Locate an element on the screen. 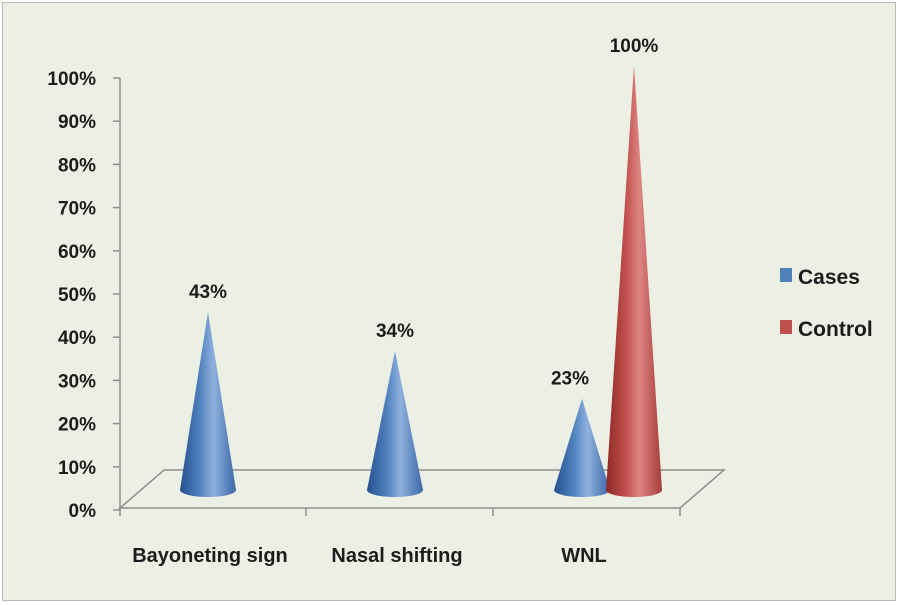 The image size is (900, 605). y-tick-label: 80% is located at coordinates (77, 165).